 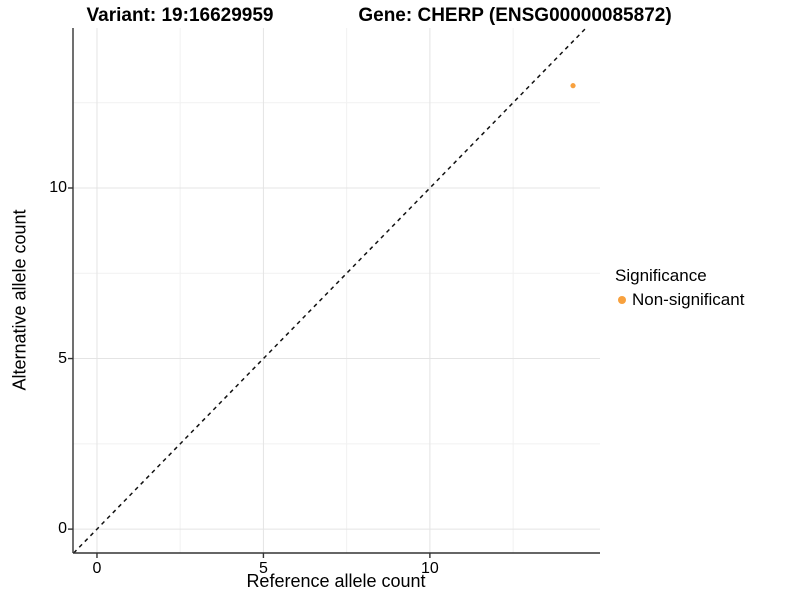 I want to click on plot-title-gene: Gene: CHERP (ENSG00000085872), so click(x=515, y=15).